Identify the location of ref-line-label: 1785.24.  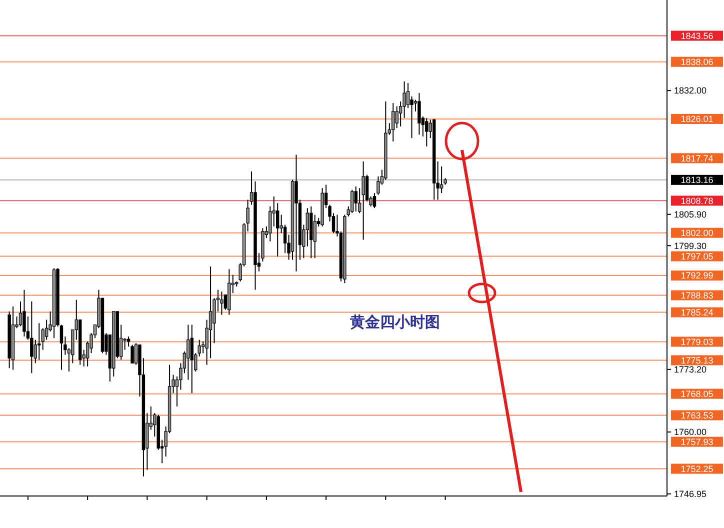
(697, 312).